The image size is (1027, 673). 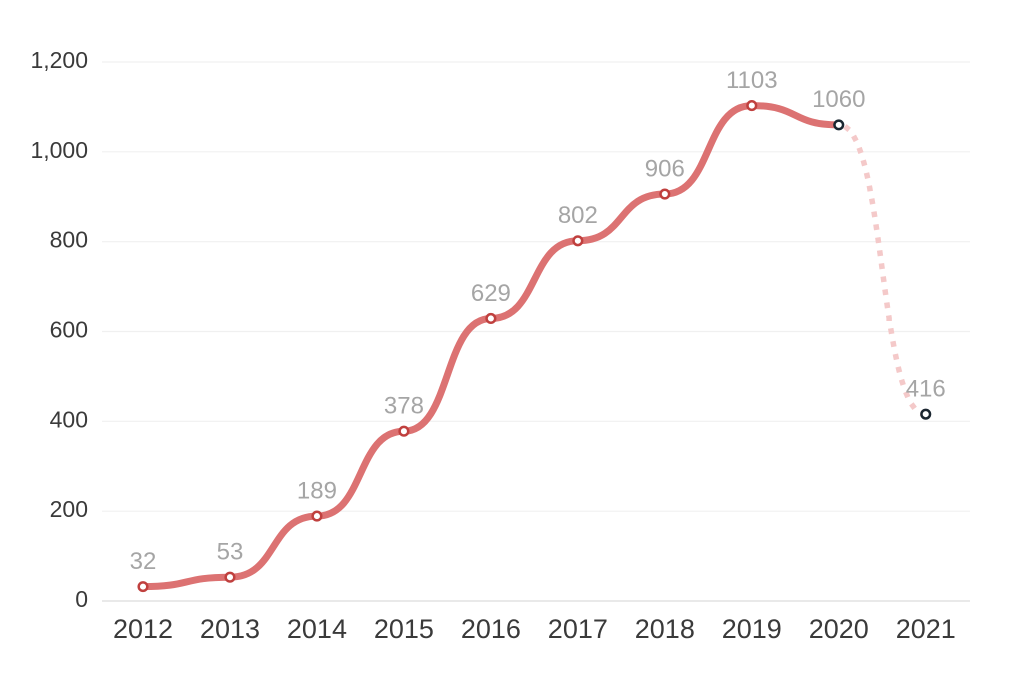 I want to click on y-axis-tick-label: 600, so click(x=69, y=330).